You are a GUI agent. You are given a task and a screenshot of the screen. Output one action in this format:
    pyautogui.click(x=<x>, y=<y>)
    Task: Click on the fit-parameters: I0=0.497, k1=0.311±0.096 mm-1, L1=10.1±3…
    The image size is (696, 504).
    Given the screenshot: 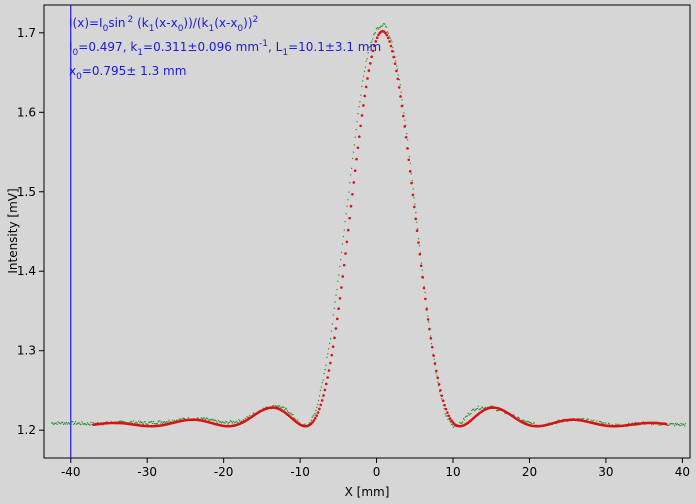 What is the action you would take?
    pyautogui.click(x=225, y=48)
    